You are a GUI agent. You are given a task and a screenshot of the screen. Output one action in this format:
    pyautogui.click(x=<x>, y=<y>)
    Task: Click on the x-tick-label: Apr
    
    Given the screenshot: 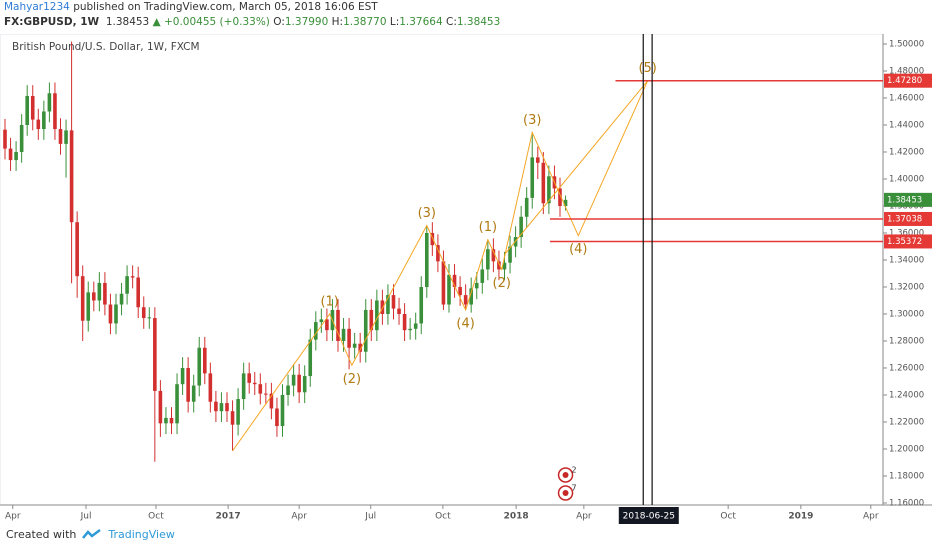 What is the action you would take?
    pyautogui.click(x=13, y=517)
    